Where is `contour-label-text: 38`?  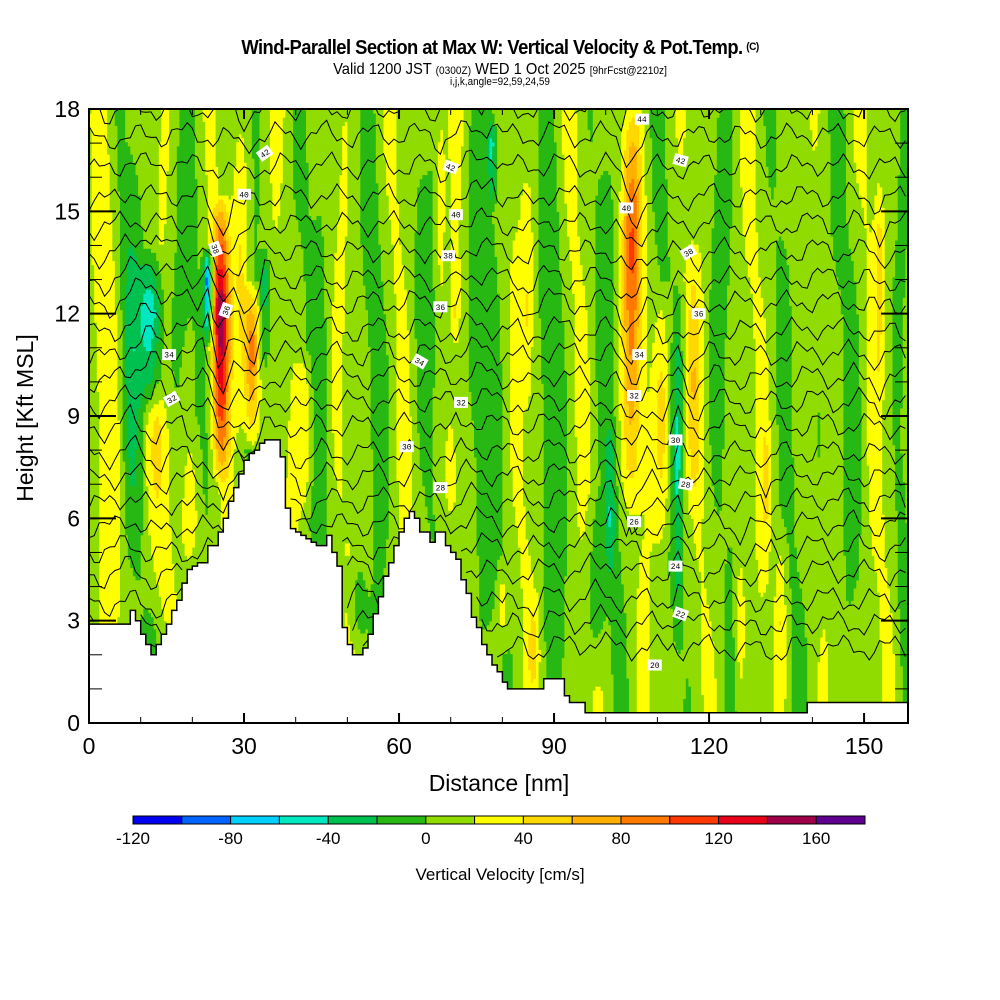
contour-label-text: 38 is located at coordinates (689, 253).